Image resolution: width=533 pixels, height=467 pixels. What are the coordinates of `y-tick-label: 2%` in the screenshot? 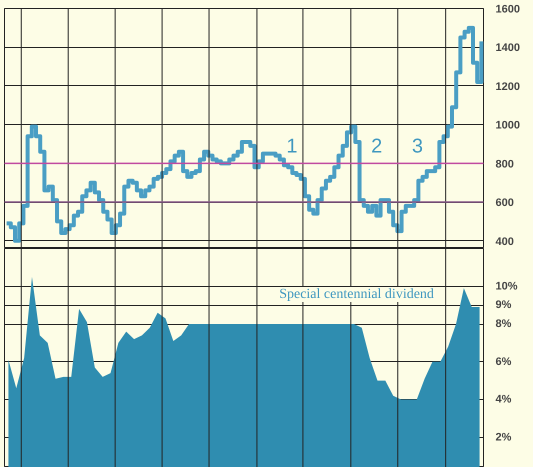 It's located at (504, 437).